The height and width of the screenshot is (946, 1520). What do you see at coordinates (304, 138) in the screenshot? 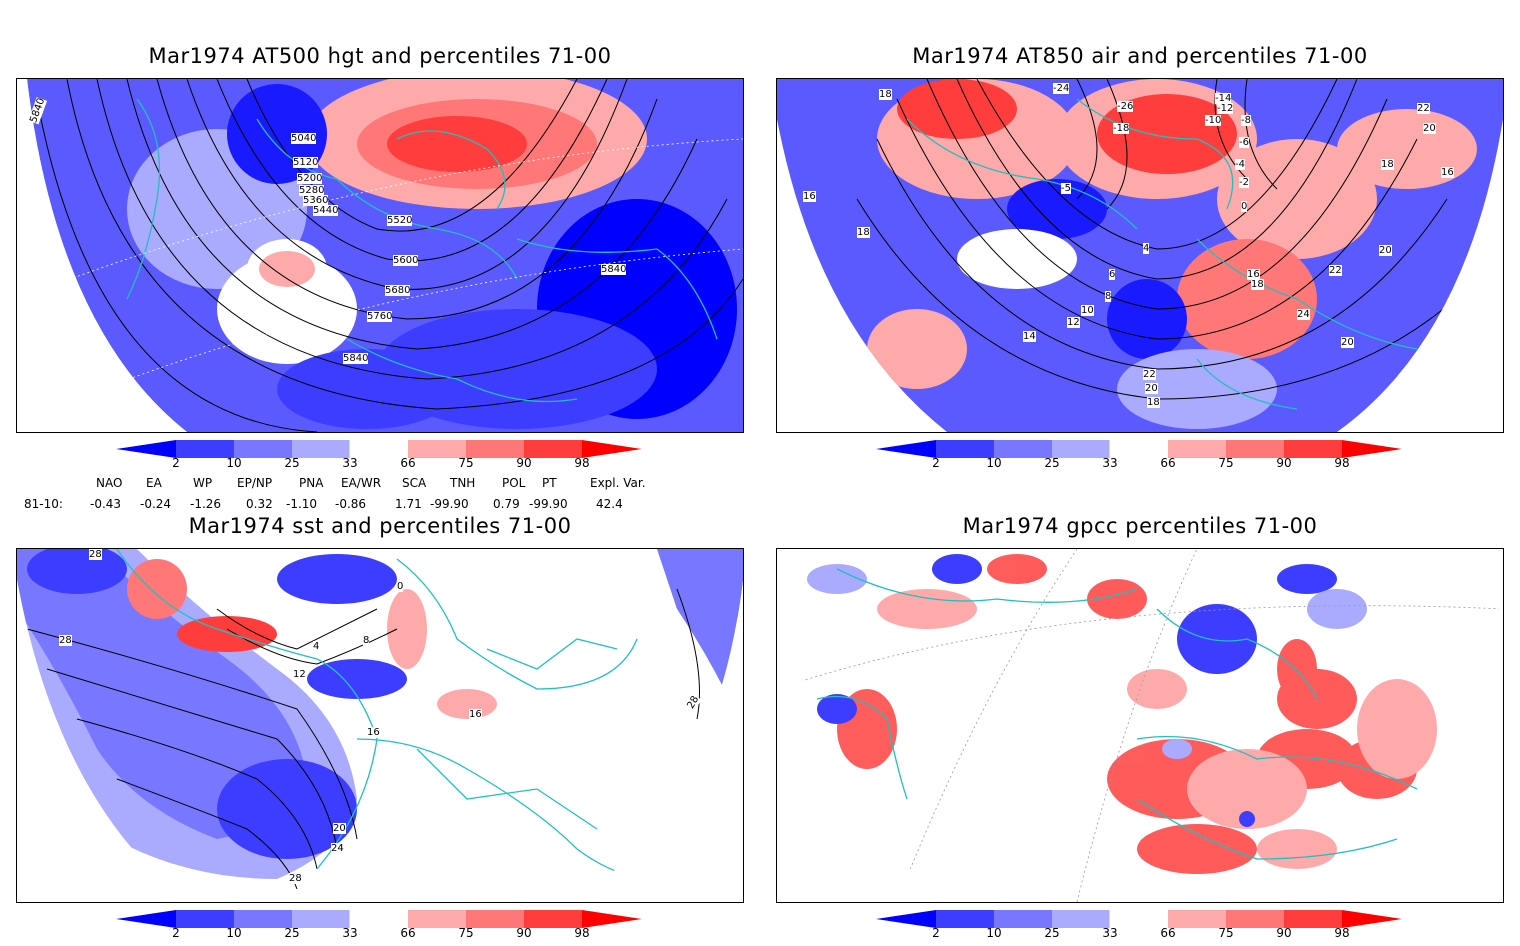
I see `contour-label: 5040` at bounding box center [304, 138].